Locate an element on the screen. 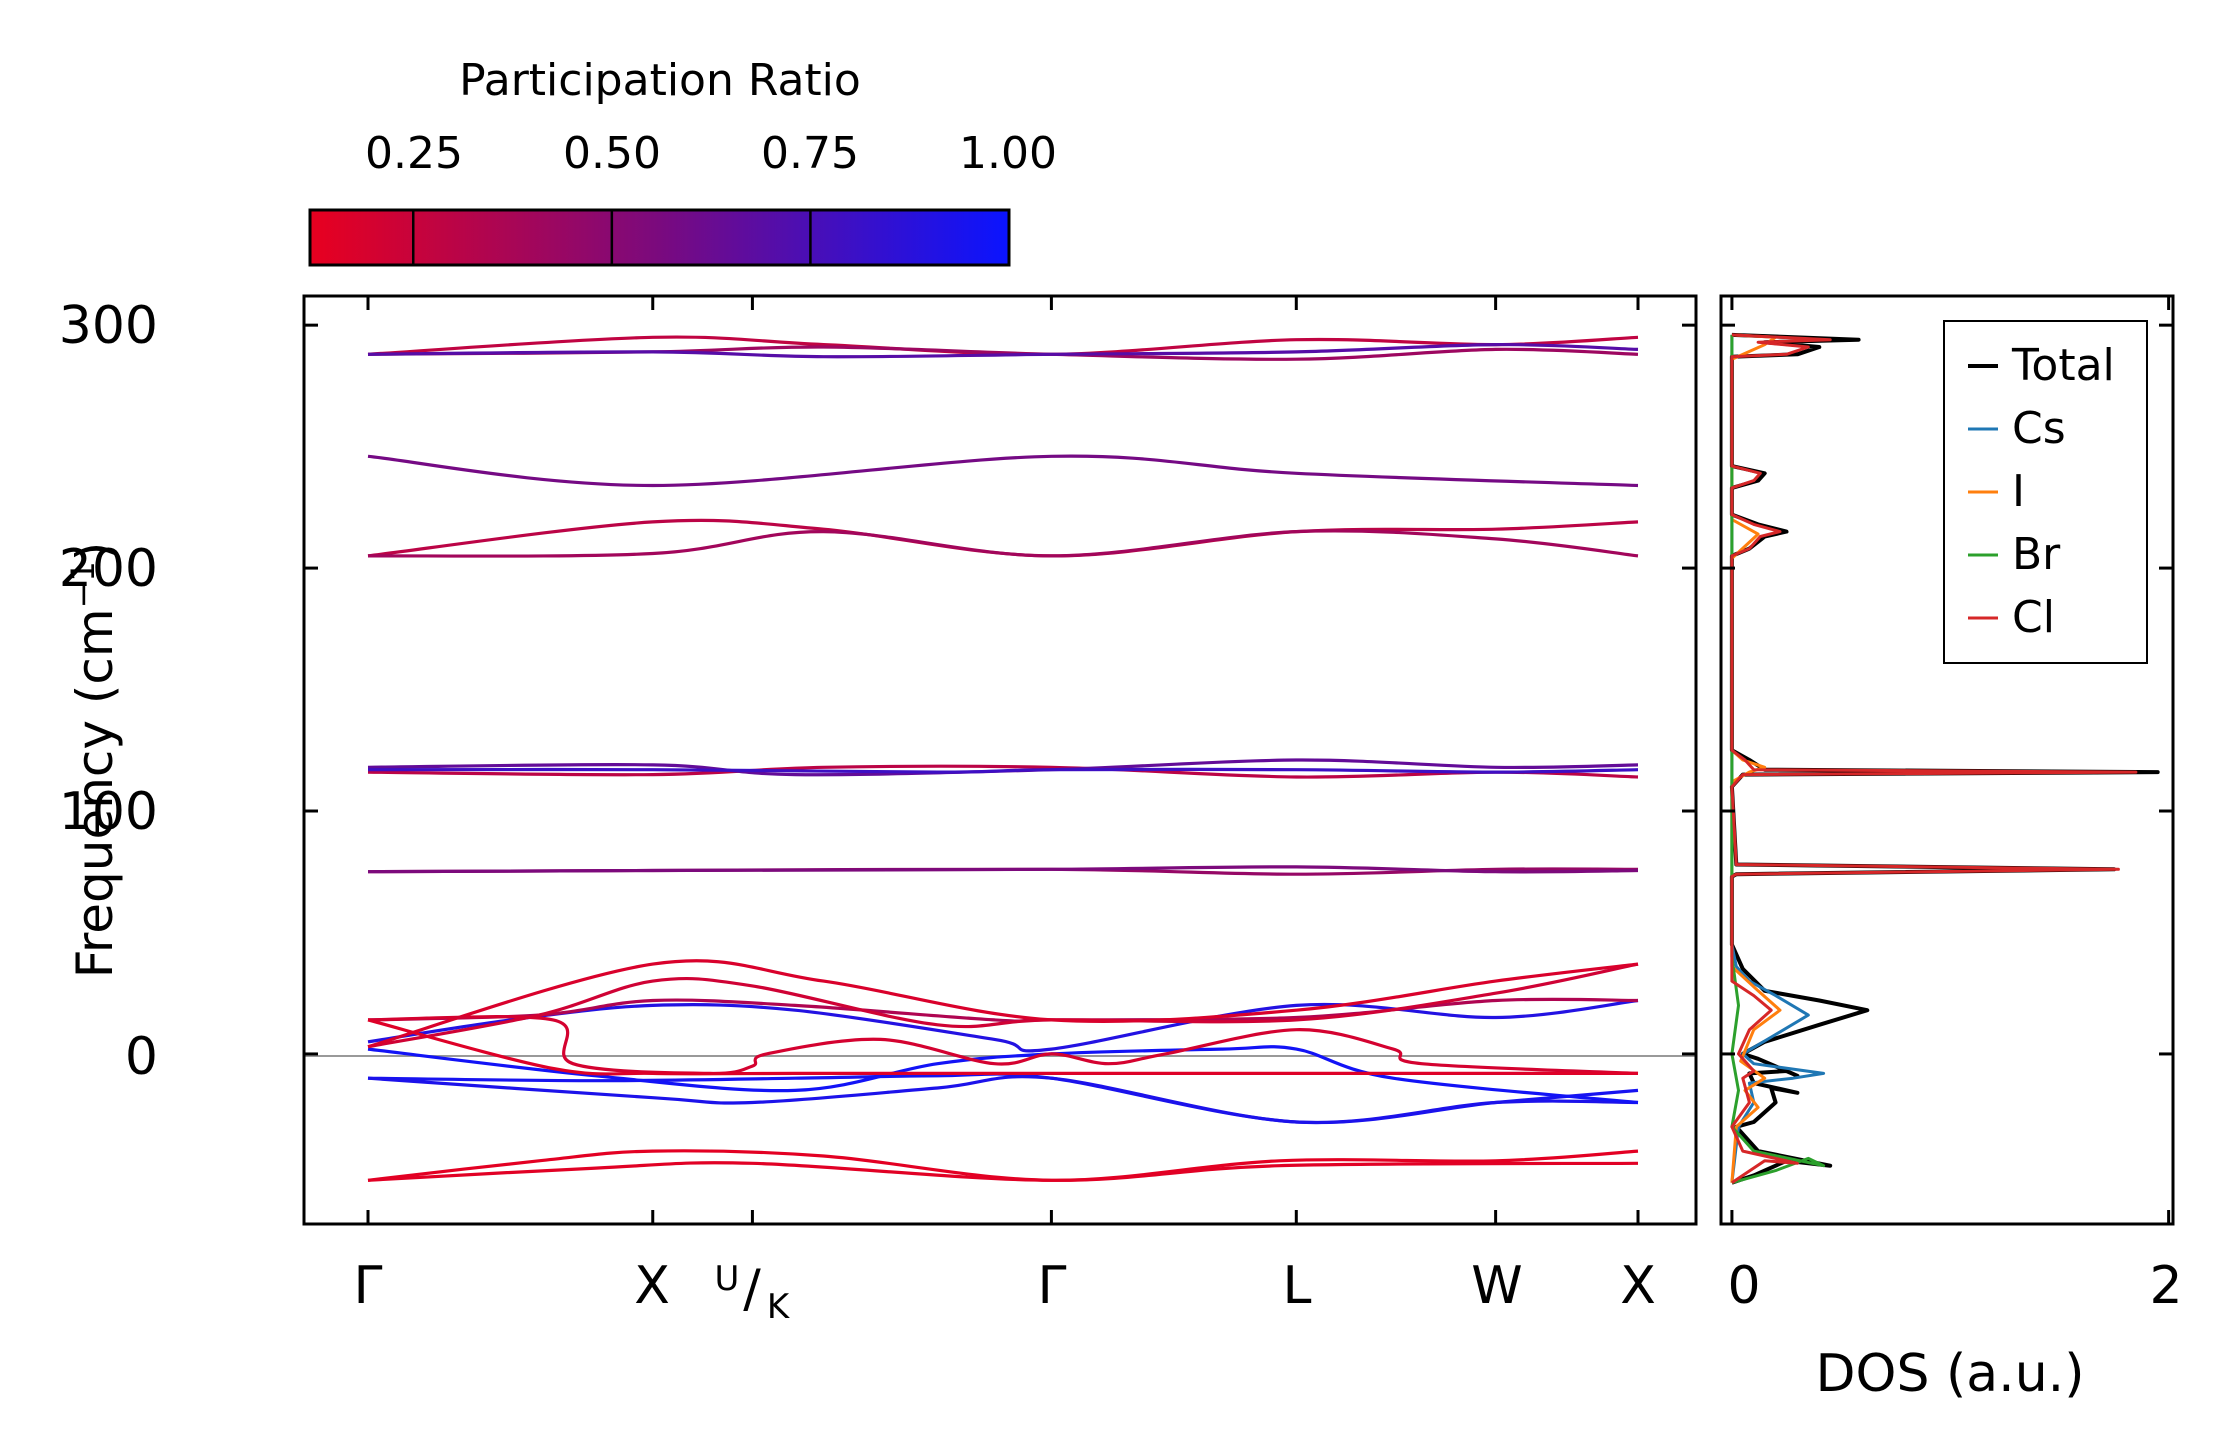 The width and height of the screenshot is (2233, 1455). xtick-label-w: W is located at coordinates (1496, 1286).